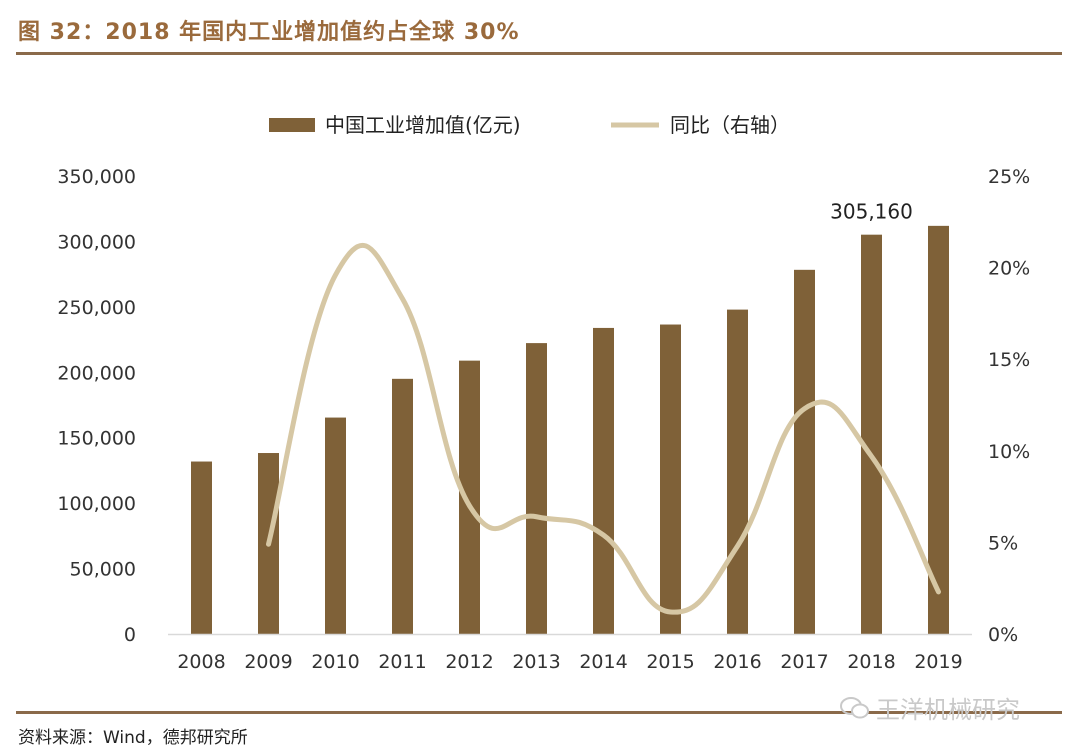 The height and width of the screenshot is (754, 1080). What do you see at coordinates (536, 662) in the screenshot?
I see `x-tick-label: 2013` at bounding box center [536, 662].